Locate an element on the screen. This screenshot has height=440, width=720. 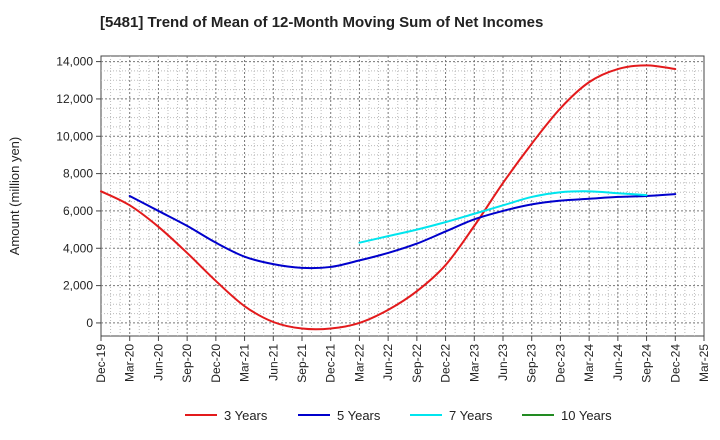
legend-item-7-years: 7 Years is located at coordinates (451, 415).